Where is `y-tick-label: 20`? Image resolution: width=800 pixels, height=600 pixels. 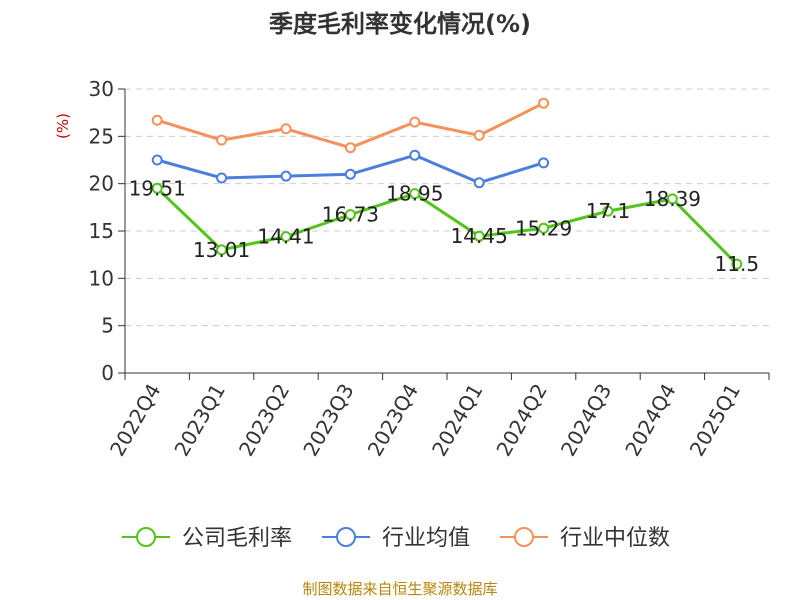
y-tick-label: 20 is located at coordinates (101, 184).